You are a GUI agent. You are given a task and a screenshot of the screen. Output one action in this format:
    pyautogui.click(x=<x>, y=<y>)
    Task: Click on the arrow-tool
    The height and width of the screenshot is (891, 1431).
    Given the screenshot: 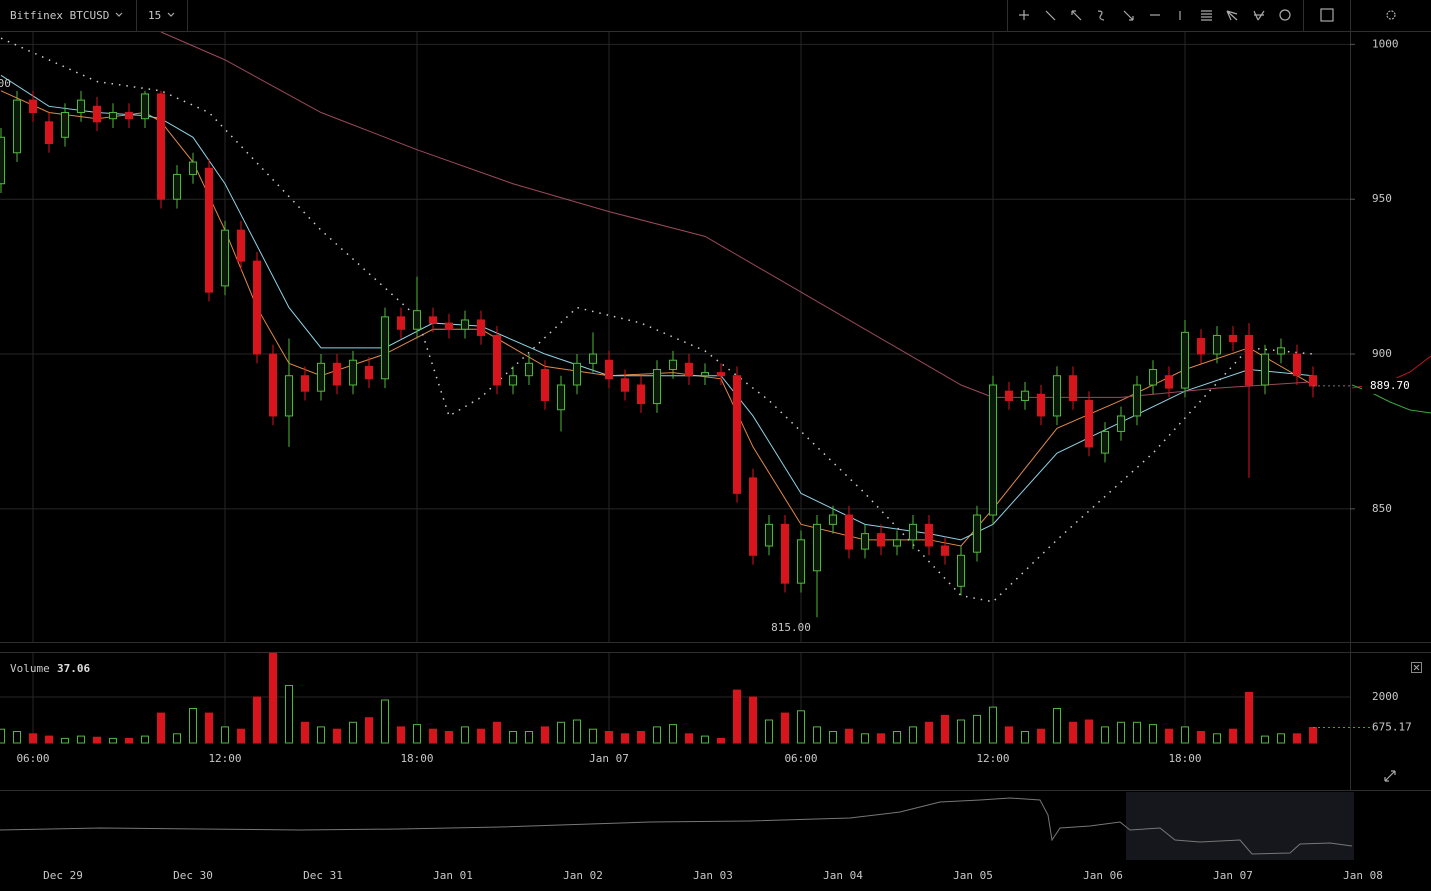 What is the action you would take?
    pyautogui.click(x=1128, y=15)
    